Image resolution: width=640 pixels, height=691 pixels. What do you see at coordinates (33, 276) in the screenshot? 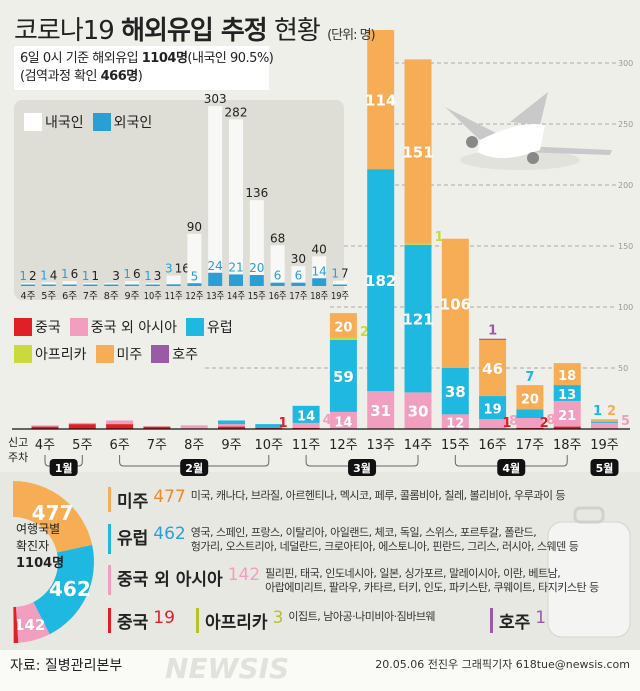
I see `inset-label-domestic: 2` at bounding box center [33, 276].